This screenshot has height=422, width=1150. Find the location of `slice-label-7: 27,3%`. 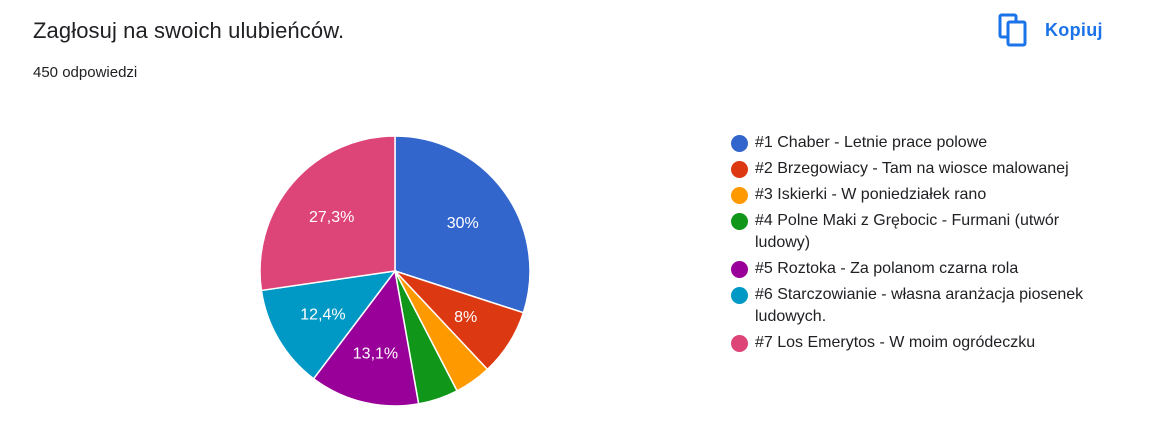

slice-label-7: 27,3% is located at coordinates (331, 217).